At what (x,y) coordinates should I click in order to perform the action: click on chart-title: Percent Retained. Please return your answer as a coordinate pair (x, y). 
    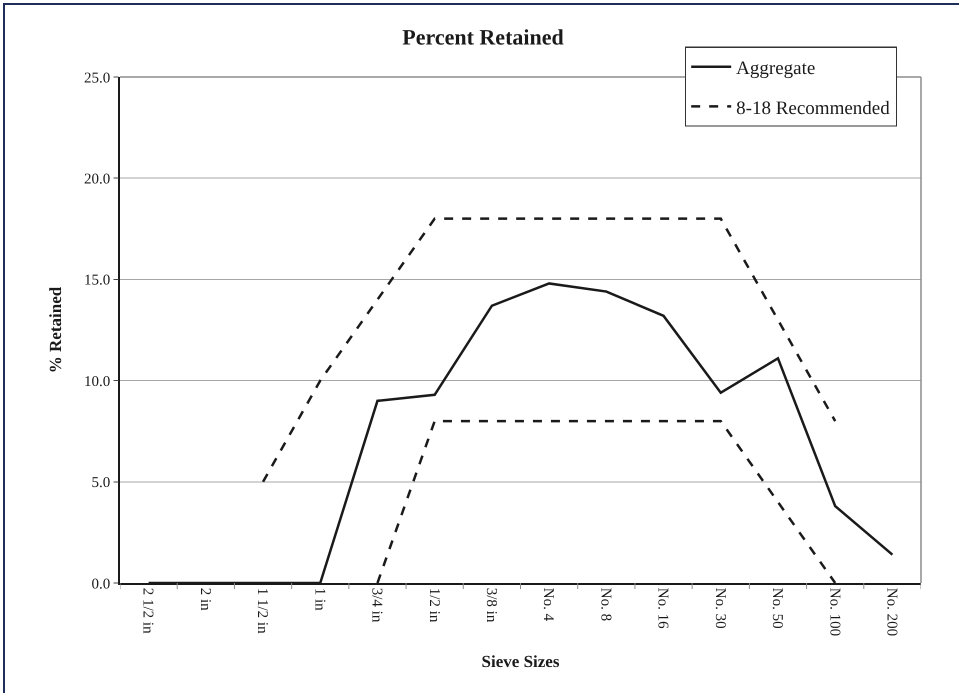
    Looking at the image, I should click on (483, 37).